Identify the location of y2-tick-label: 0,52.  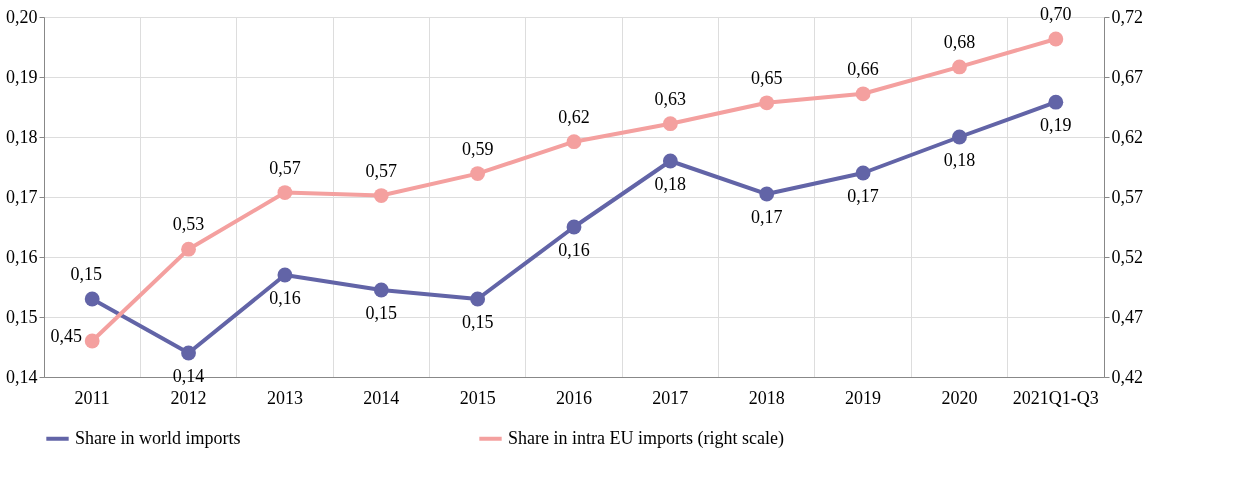
(1127, 256).